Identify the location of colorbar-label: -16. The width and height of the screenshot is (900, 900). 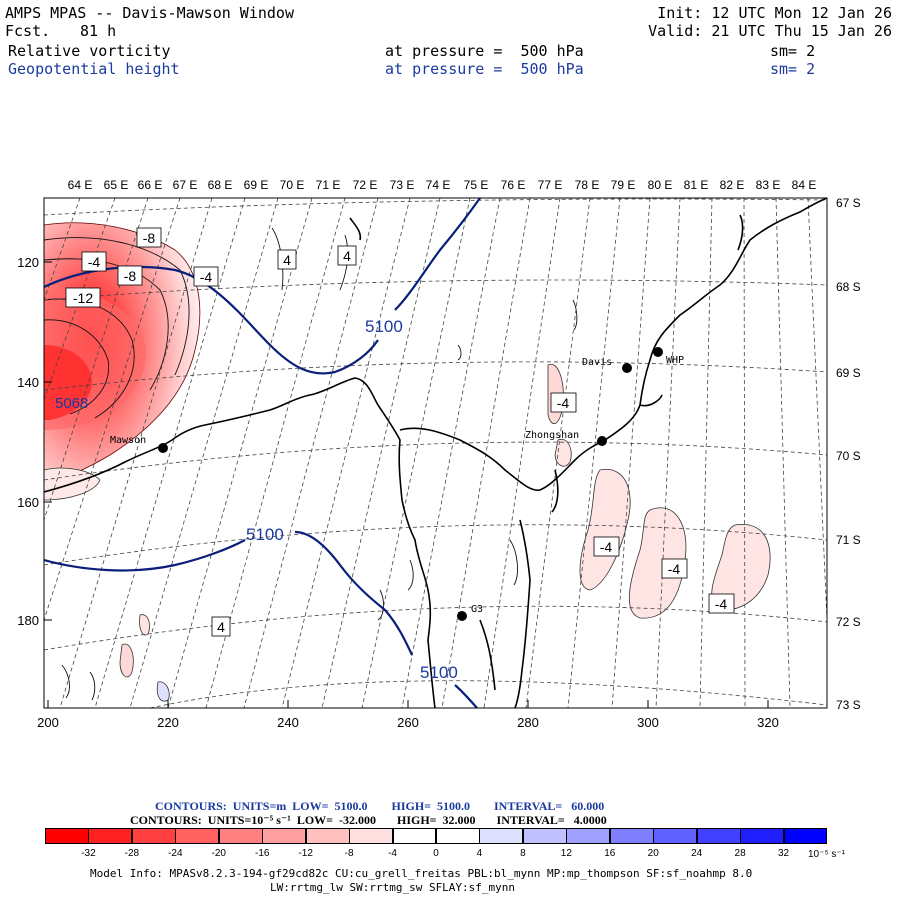
(262, 853).